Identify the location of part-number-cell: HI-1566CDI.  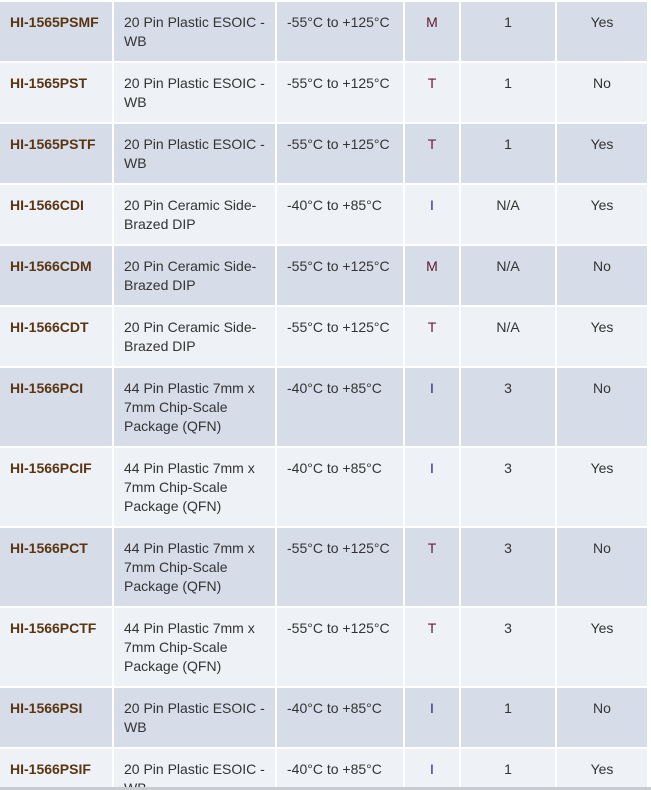
(57, 214).